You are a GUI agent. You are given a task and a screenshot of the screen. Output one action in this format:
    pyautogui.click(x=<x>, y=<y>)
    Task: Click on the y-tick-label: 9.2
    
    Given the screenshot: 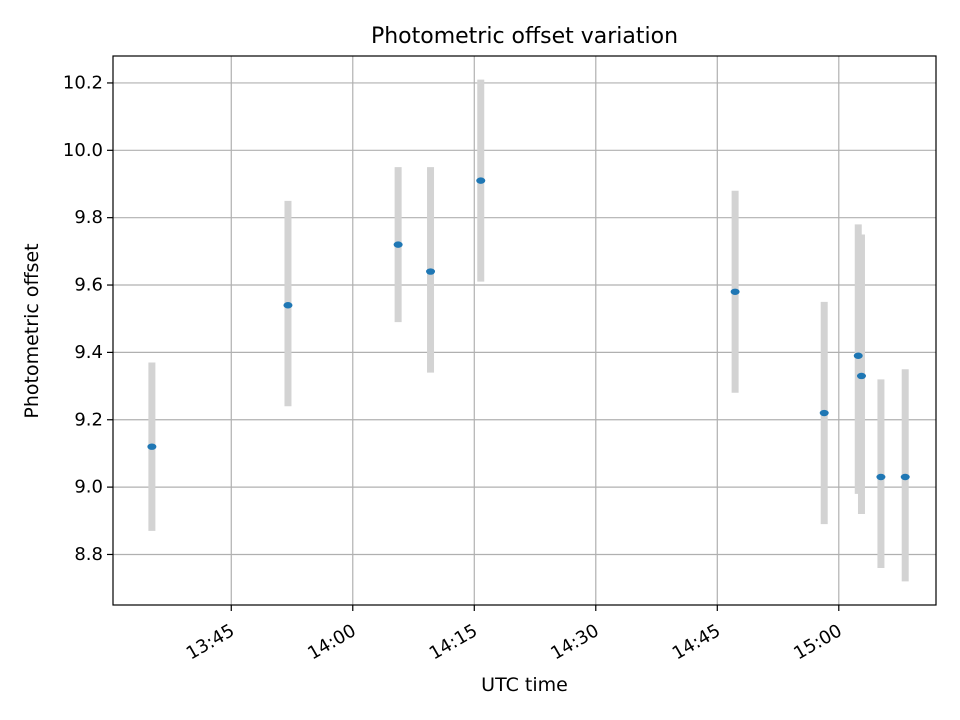 What is the action you would take?
    pyautogui.click(x=88, y=419)
    